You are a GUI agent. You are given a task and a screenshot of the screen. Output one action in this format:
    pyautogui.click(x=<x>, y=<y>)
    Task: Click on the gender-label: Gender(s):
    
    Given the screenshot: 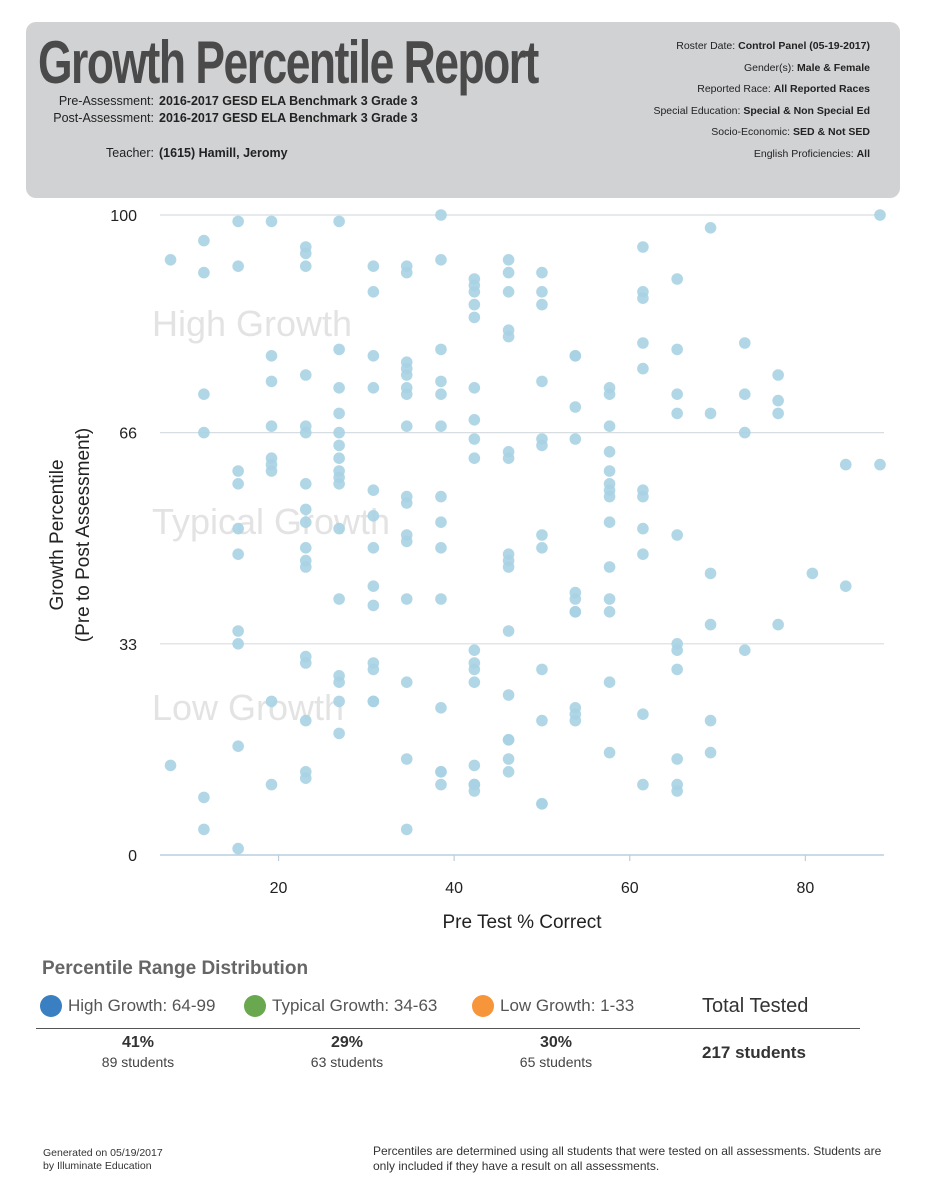 What is the action you would take?
    pyautogui.click(x=769, y=67)
    